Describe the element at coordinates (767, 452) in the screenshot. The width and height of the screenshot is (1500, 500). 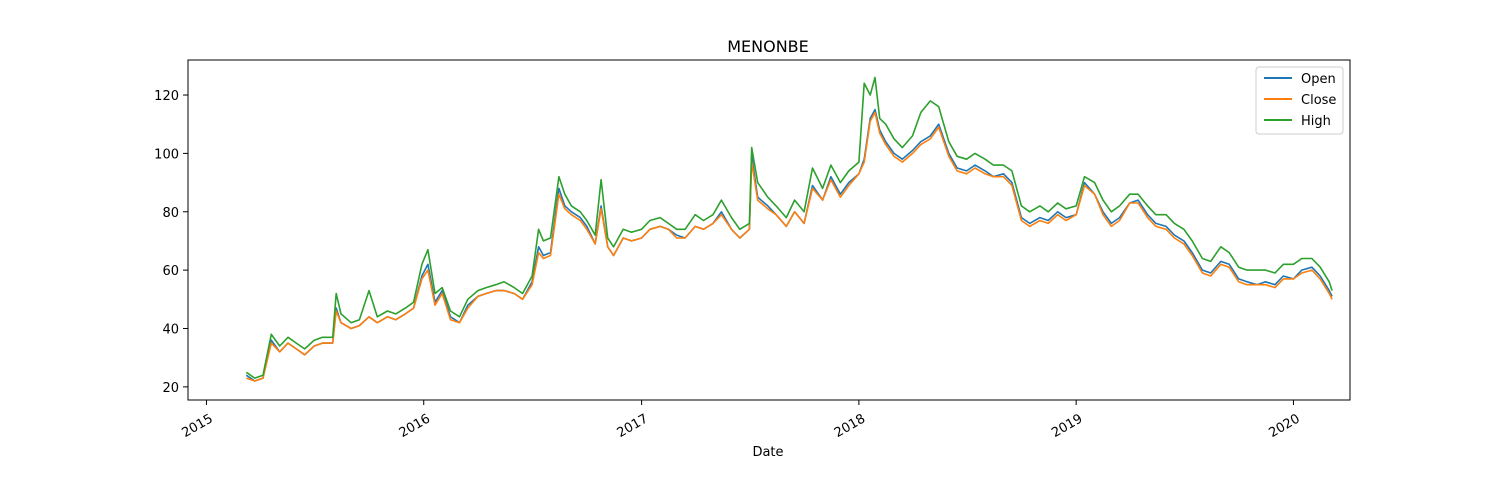
I see `x-axis-label: Date` at that location.